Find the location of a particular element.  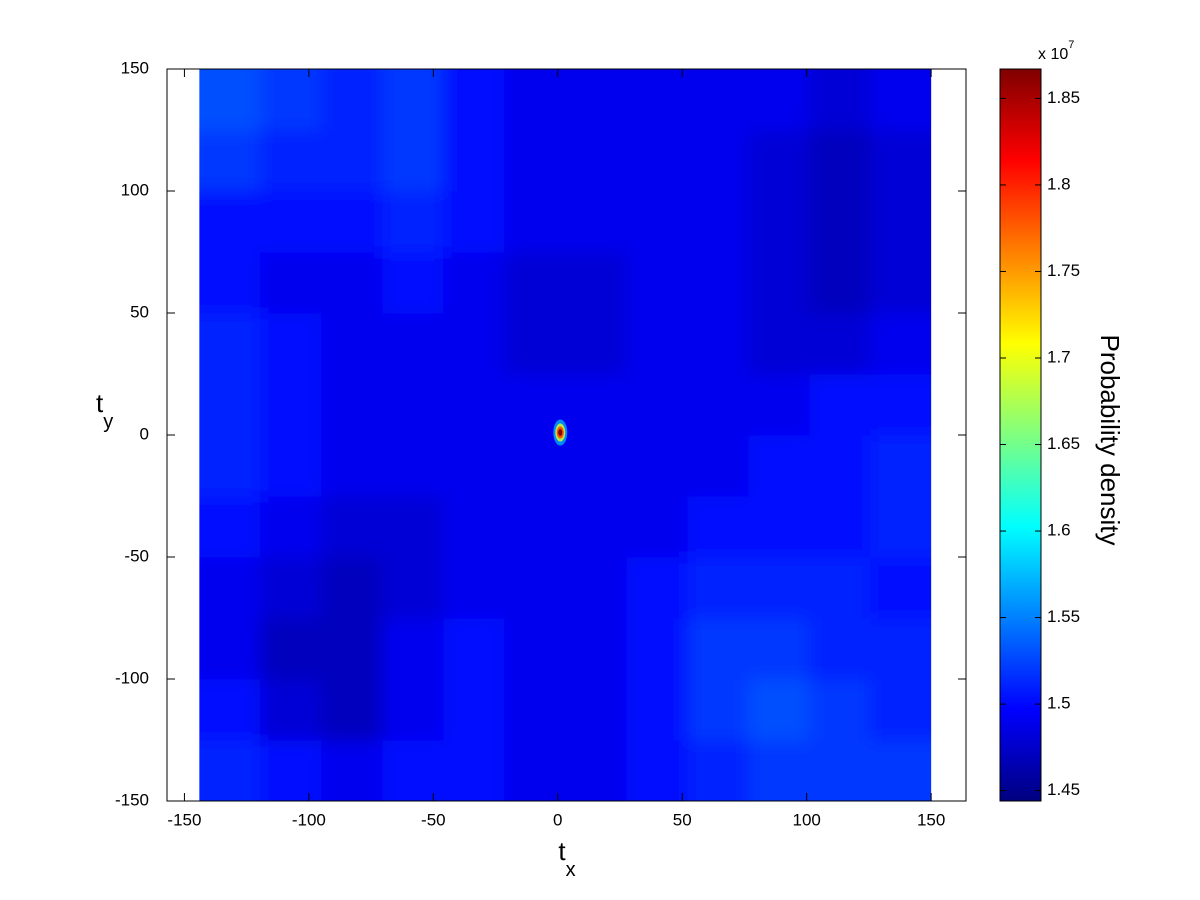

peak-spot is located at coordinates (560, 432).